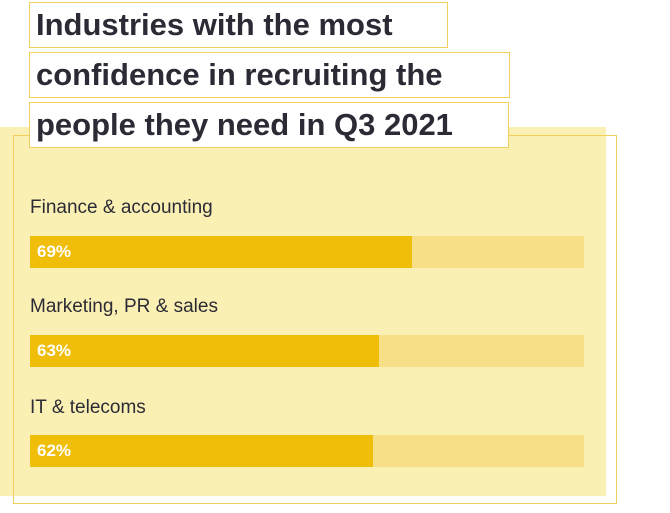 This screenshot has width=670, height=513. Describe the element at coordinates (221, 252) in the screenshot. I see `bar-finance` at that location.